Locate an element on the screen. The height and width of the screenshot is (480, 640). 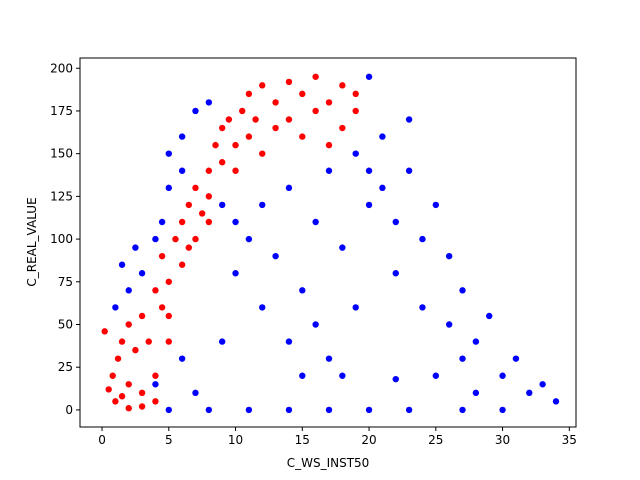
y-tick-label: 150 is located at coordinates (61, 154).